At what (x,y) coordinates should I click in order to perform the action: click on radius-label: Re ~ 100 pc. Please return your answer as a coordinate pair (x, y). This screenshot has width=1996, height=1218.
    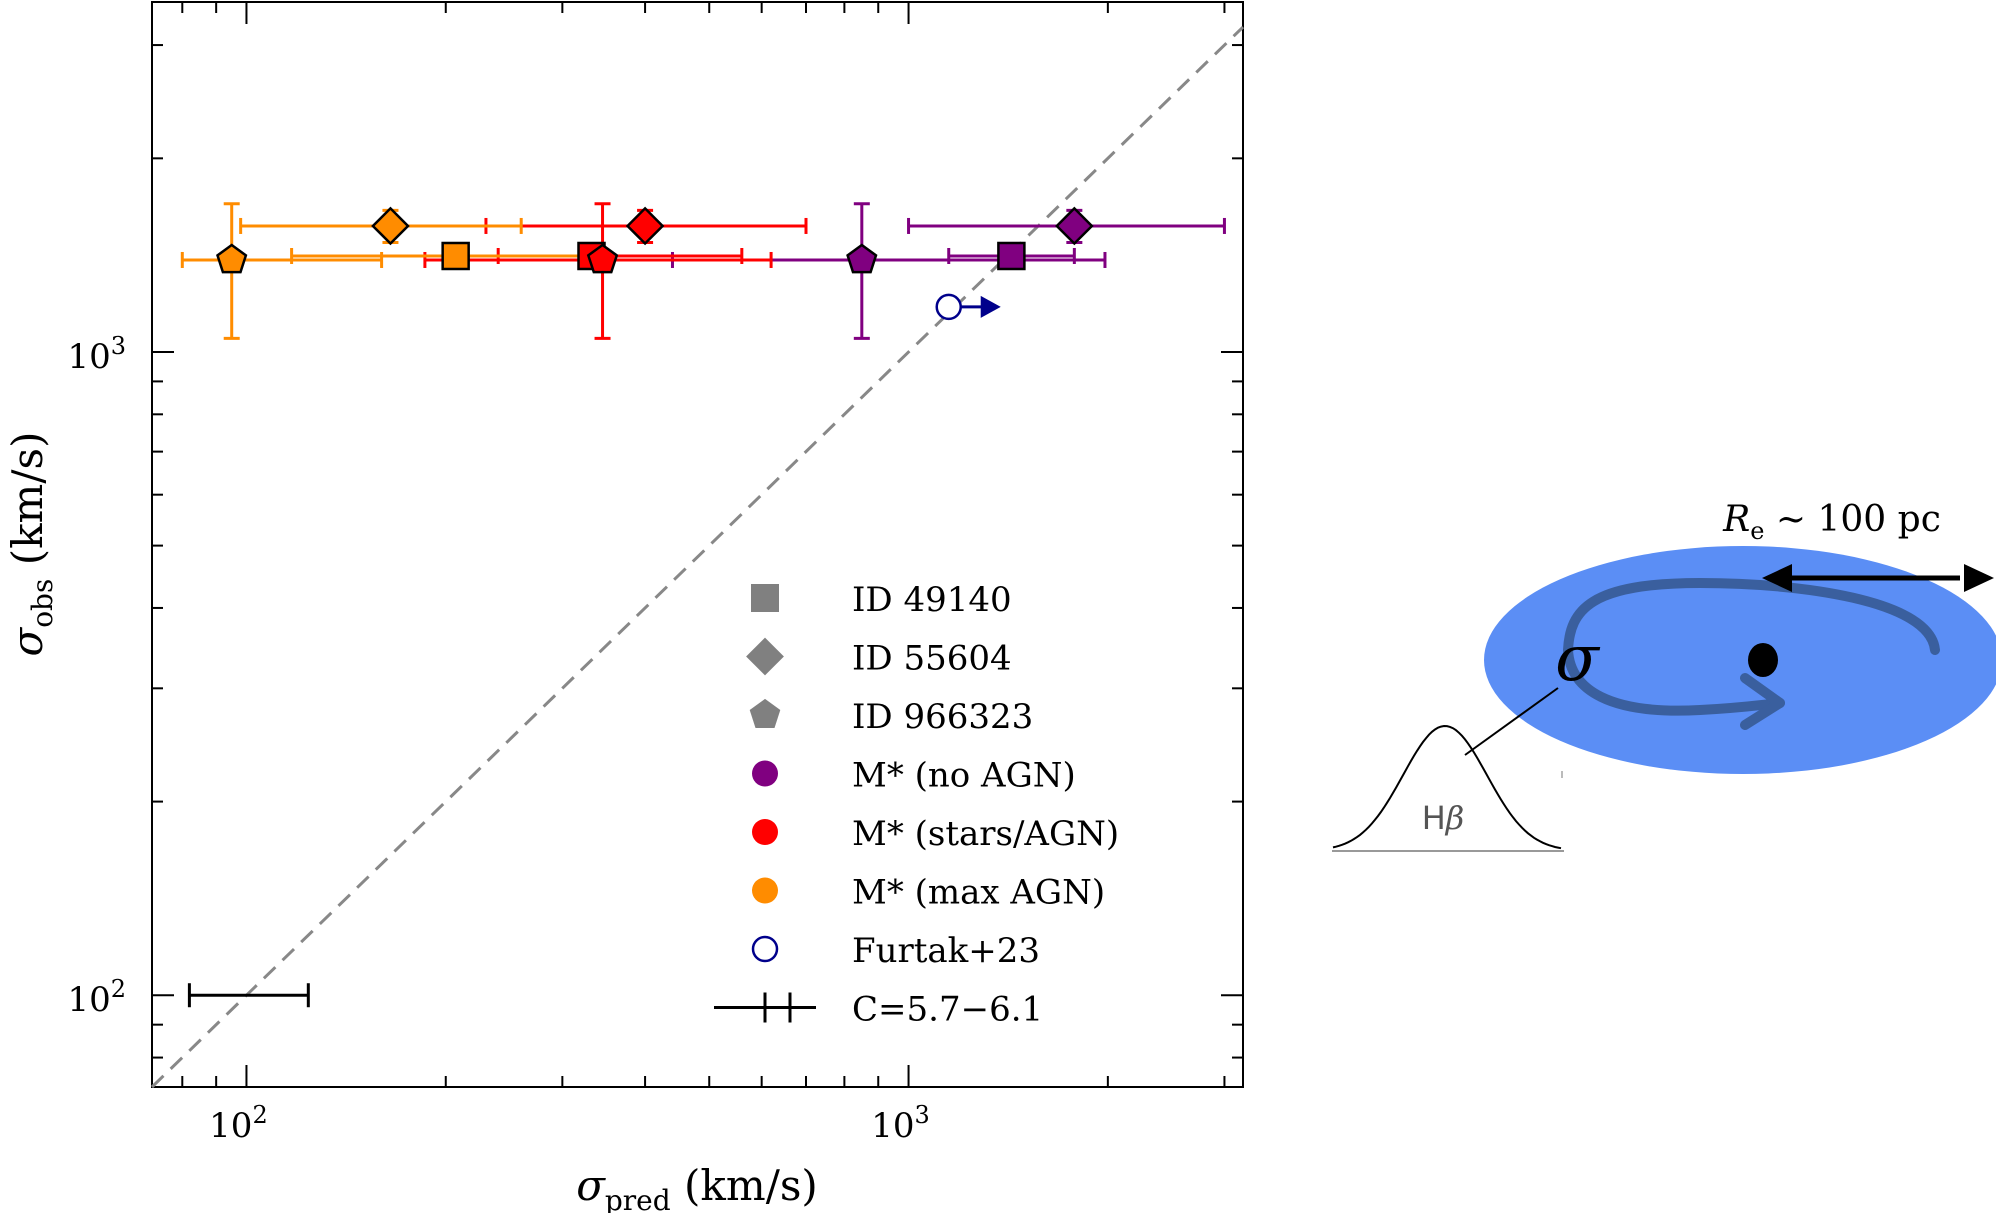
    Looking at the image, I should click on (1831, 522).